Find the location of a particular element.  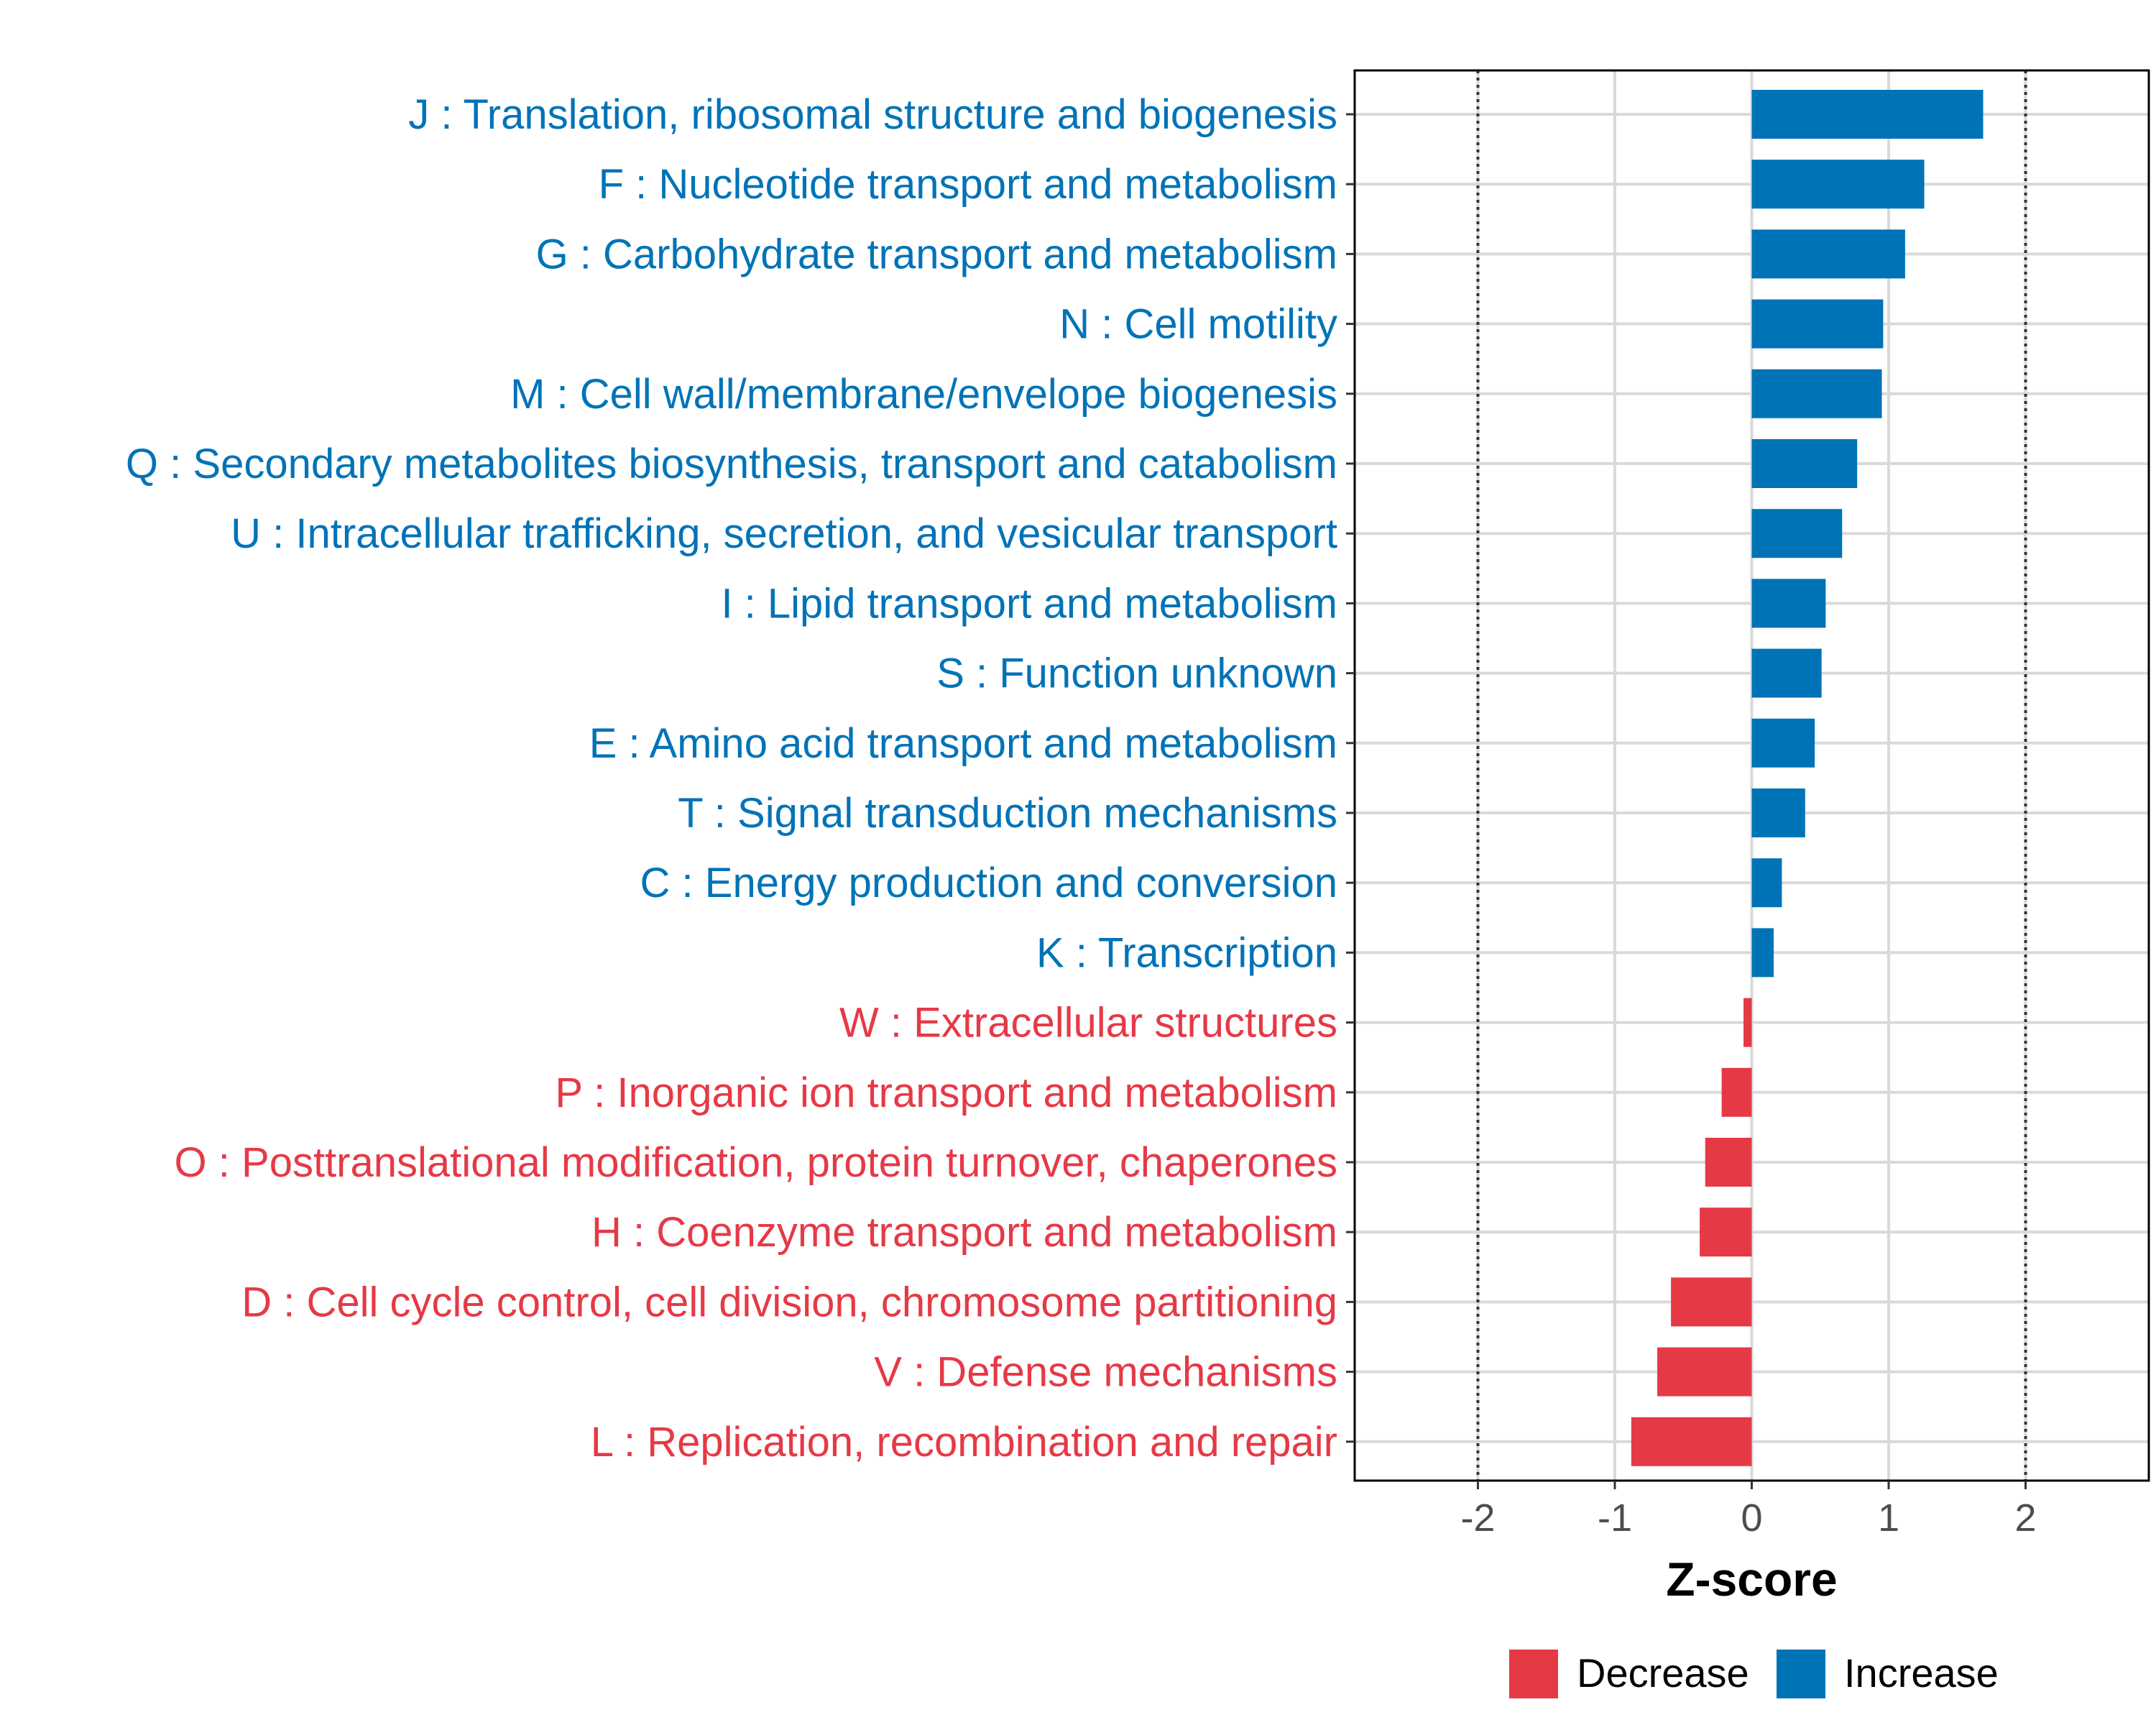

x-axis-title: Z-score is located at coordinates (1752, 1579).